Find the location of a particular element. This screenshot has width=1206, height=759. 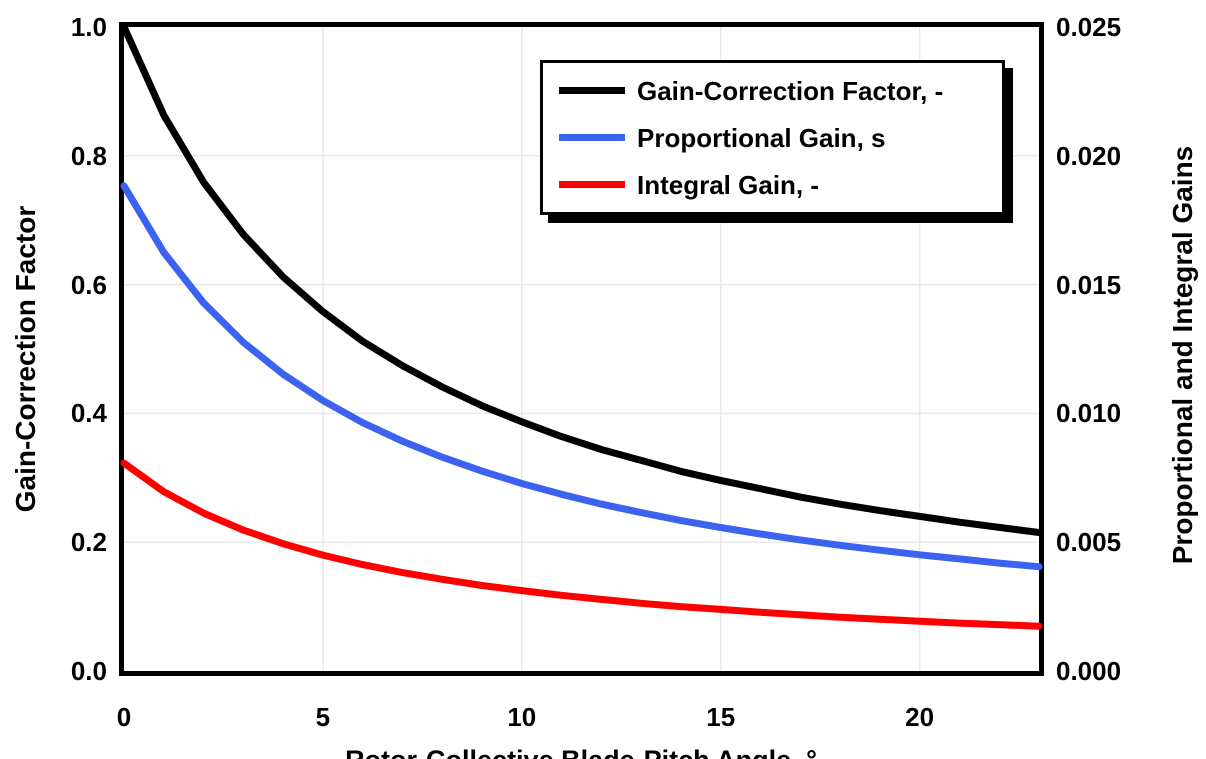

y-left-tick-label: 0.6 is located at coordinates (88, 284).